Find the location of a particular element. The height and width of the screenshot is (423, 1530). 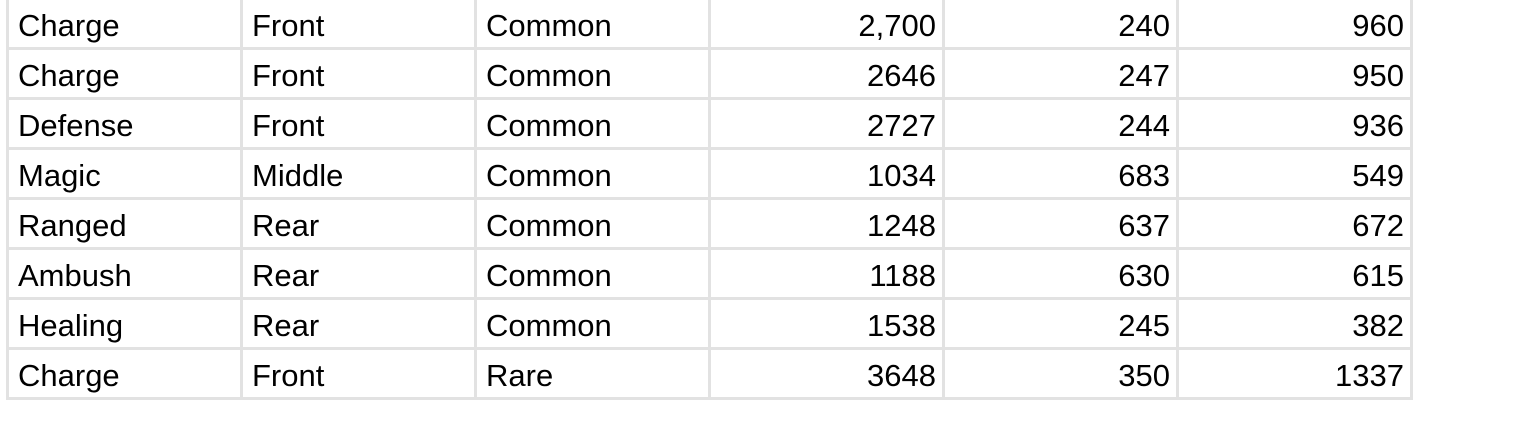

cell-position: Middle is located at coordinates (358, 173).